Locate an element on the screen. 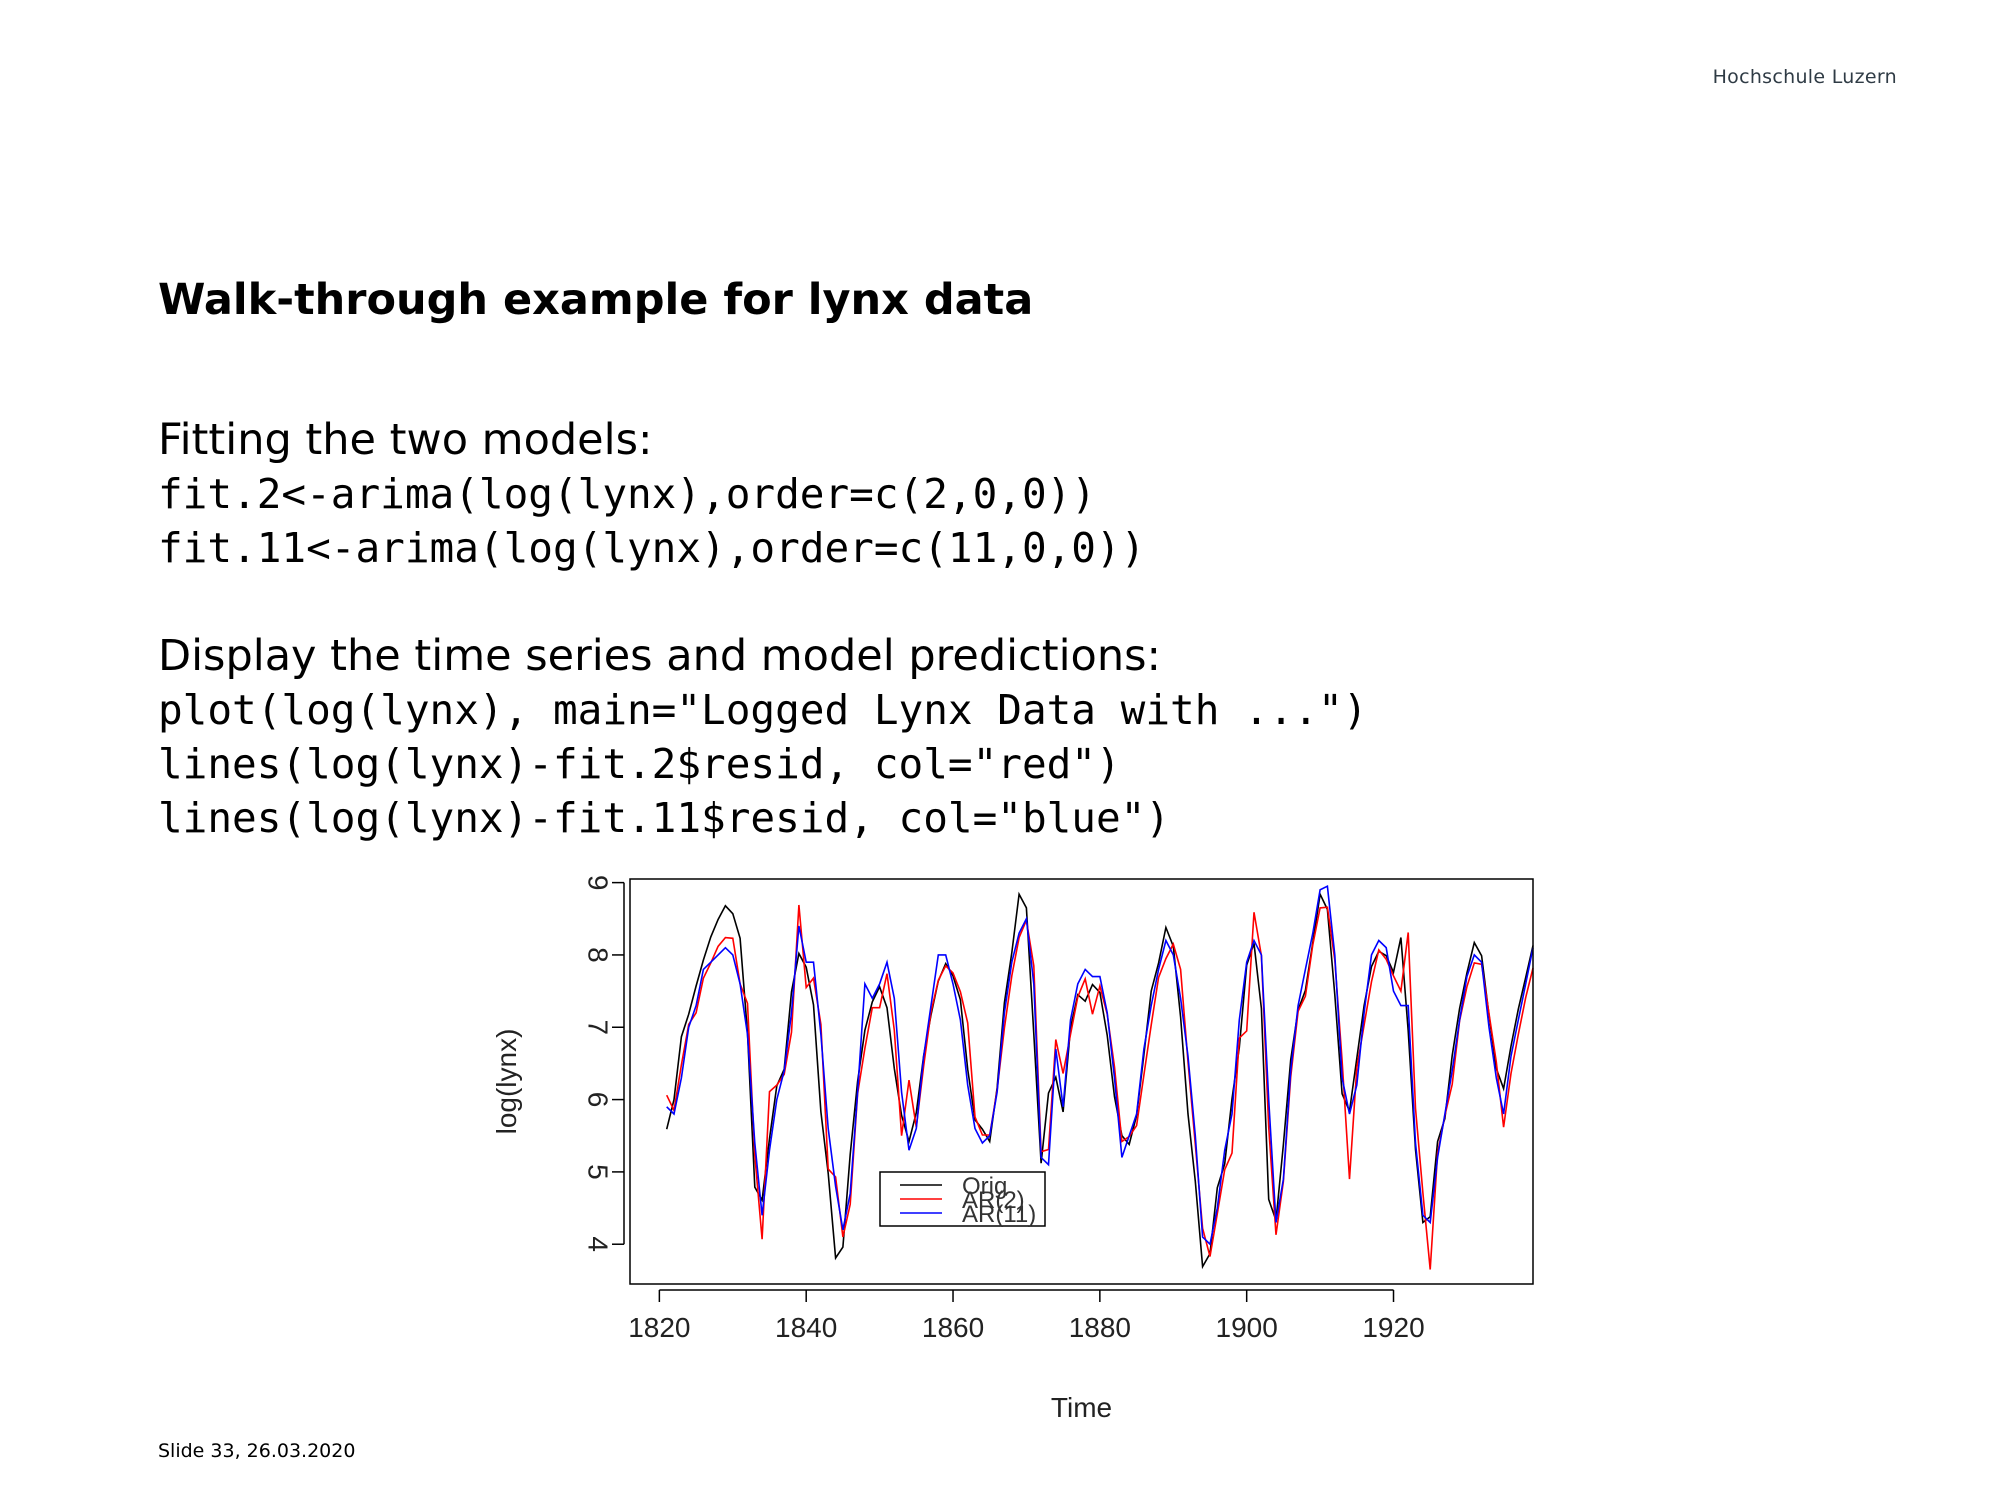 This screenshot has height=1500, width=2000. x-tick-label: 1860 is located at coordinates (953, 1327).